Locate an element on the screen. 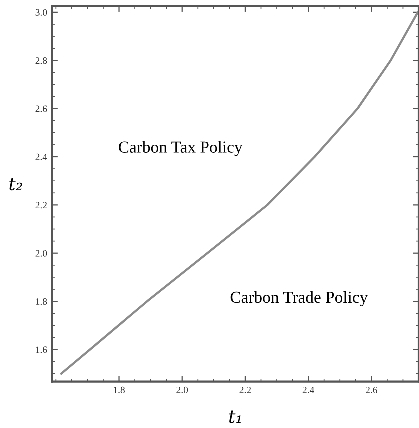 This screenshot has width=419, height=428. annotation: Carbon Trade Policy is located at coordinates (299, 299).